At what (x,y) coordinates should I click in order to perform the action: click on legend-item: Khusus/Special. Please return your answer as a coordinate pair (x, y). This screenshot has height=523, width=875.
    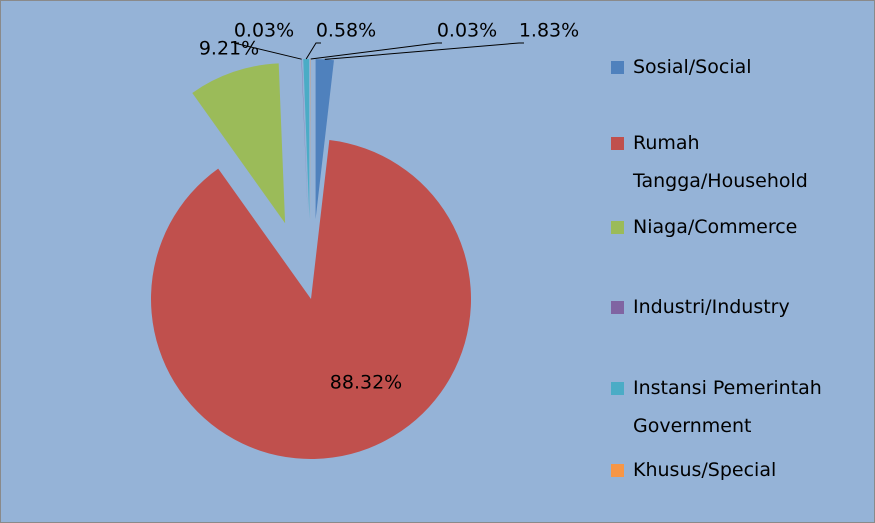
    Looking at the image, I should click on (721, 470).